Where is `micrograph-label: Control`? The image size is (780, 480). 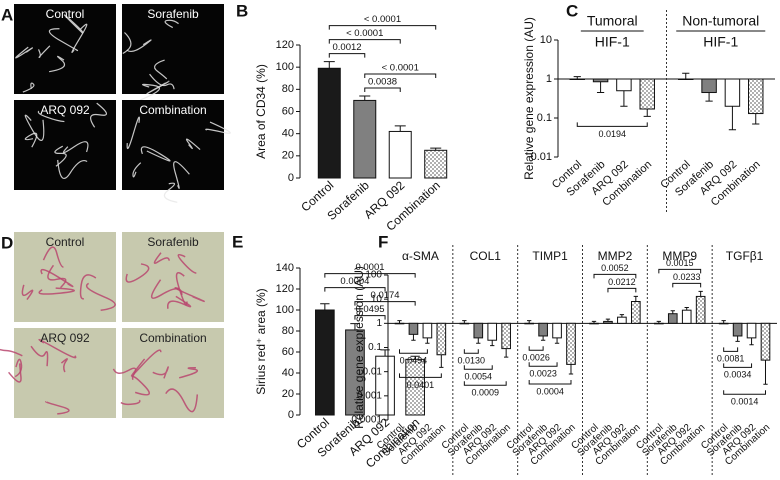
micrograph-label: Control is located at coordinates (65, 14).